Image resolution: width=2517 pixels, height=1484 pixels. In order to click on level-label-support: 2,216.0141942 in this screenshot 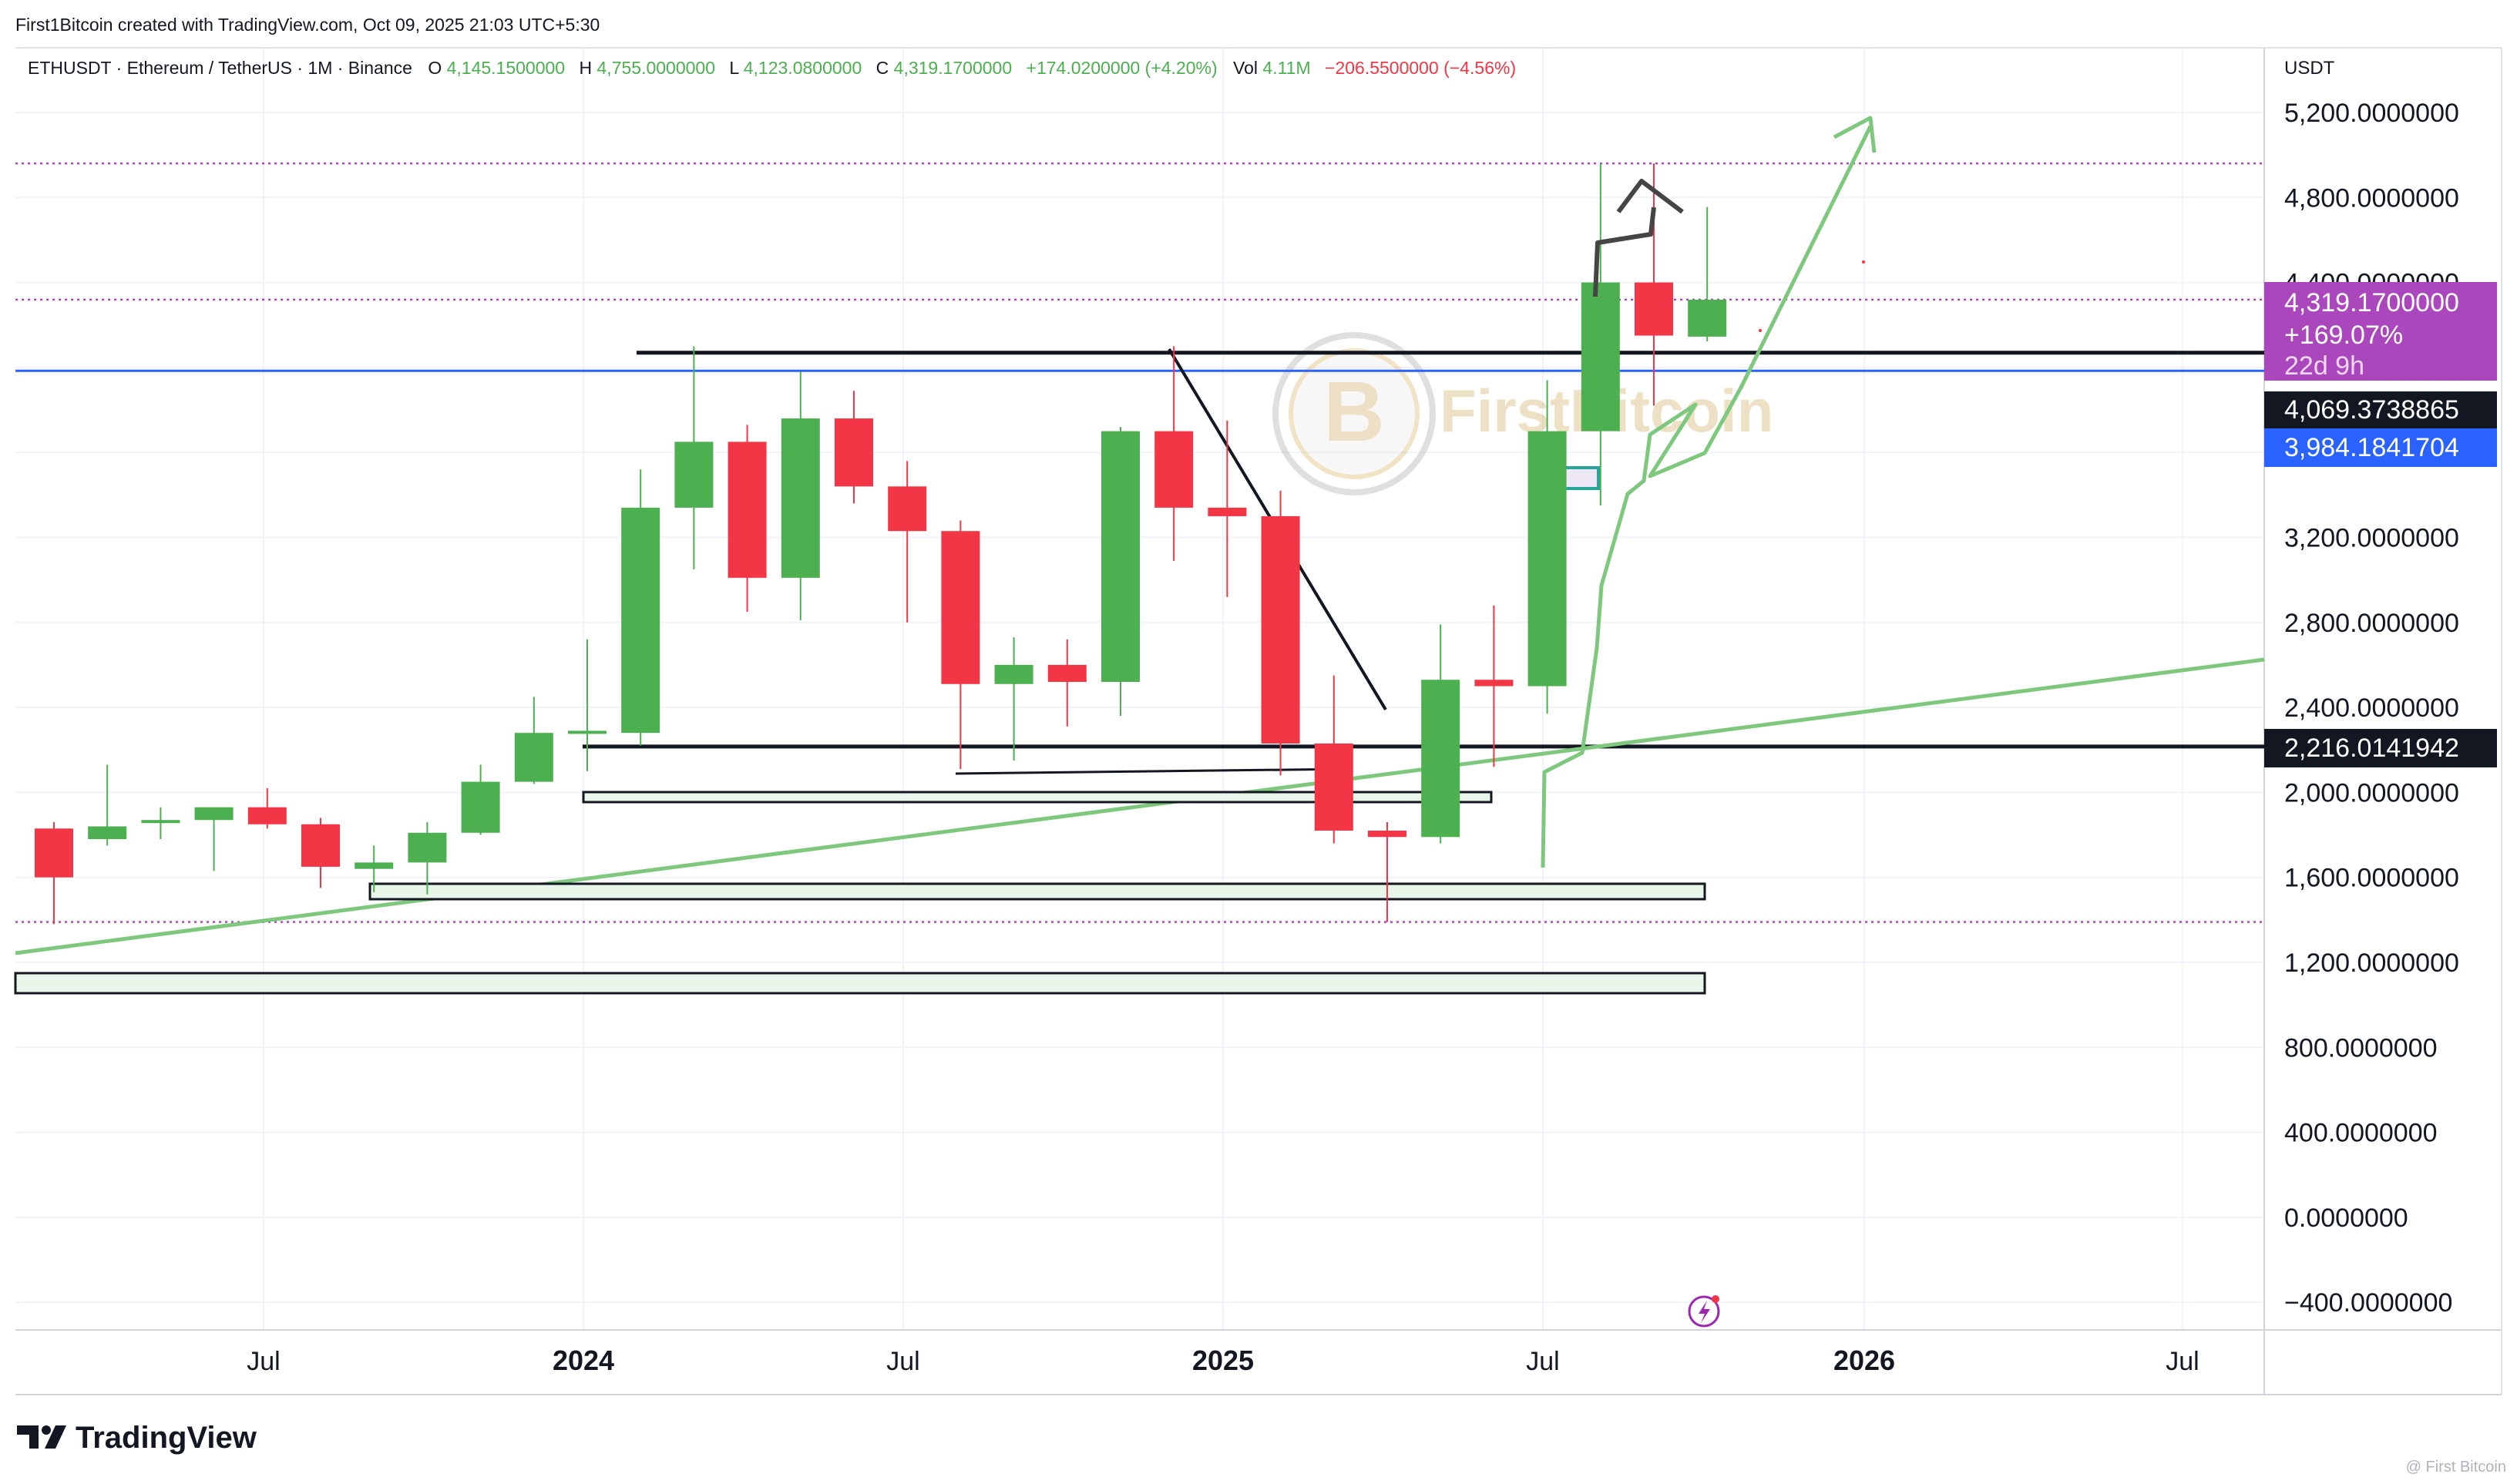, I will do `click(2380, 748)`.